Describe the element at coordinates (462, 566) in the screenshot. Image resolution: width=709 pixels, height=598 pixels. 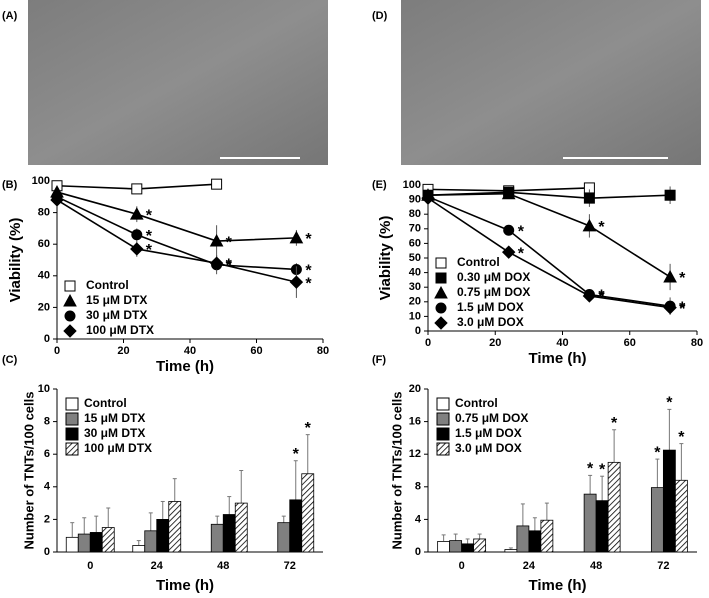
I see `x-tick-label: 0` at that location.